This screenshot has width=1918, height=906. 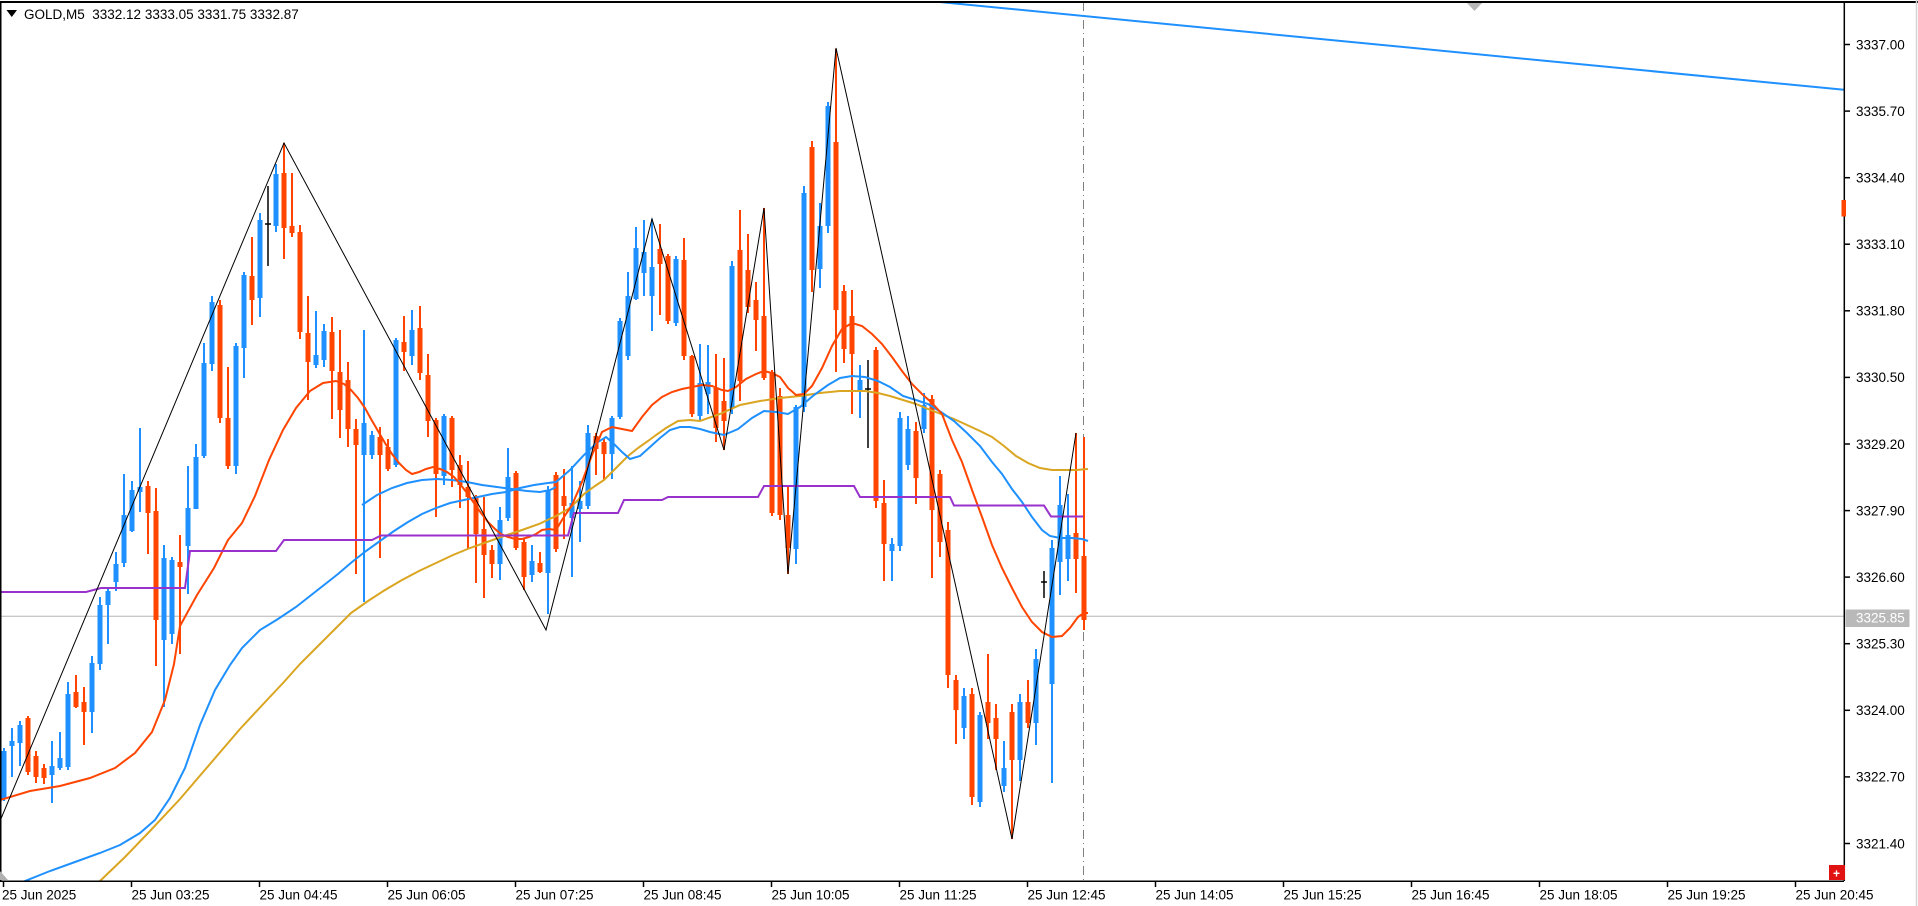 What do you see at coordinates (1880, 843) in the screenshot?
I see `svg-text: 3321.40` at bounding box center [1880, 843].